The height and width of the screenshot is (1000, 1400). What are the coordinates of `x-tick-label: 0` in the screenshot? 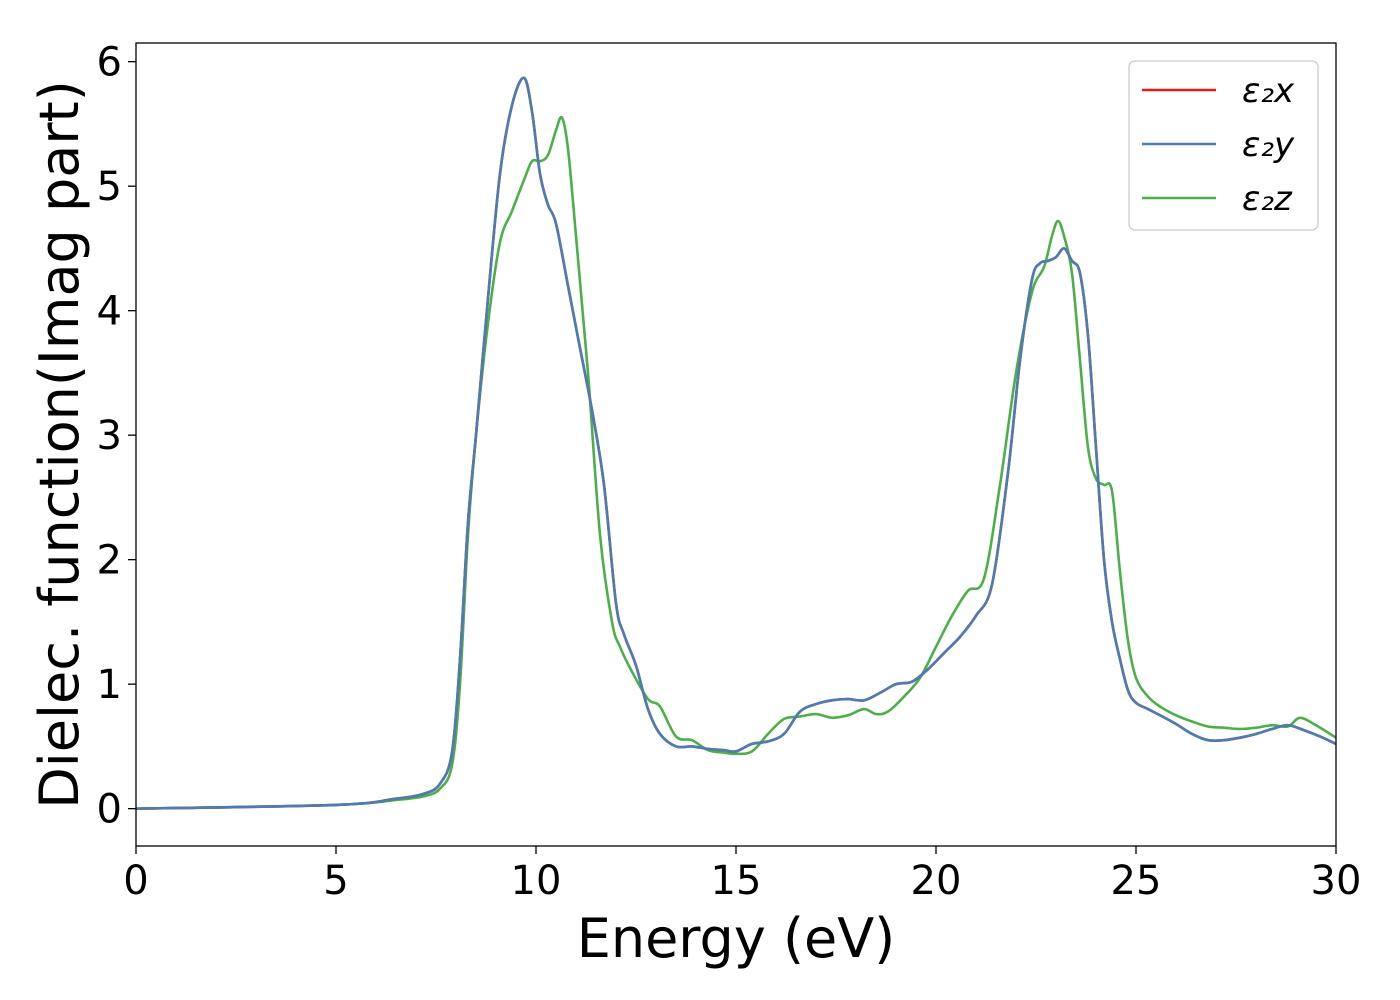 It's located at (135, 881).